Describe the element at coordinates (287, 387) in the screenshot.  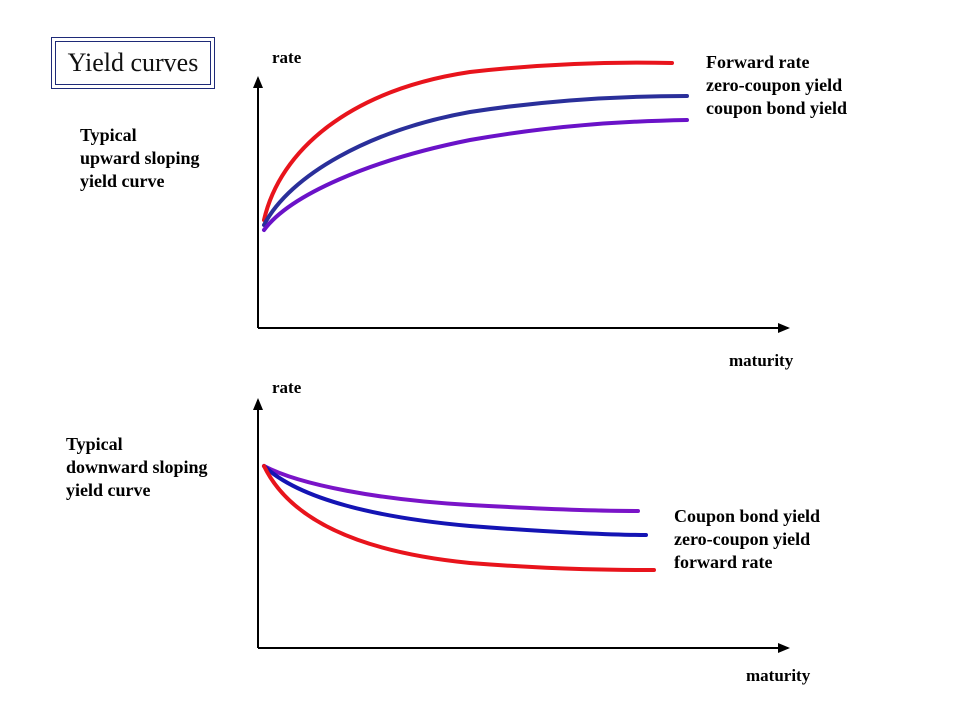
I see `lower-y-axis-label: rate` at that location.